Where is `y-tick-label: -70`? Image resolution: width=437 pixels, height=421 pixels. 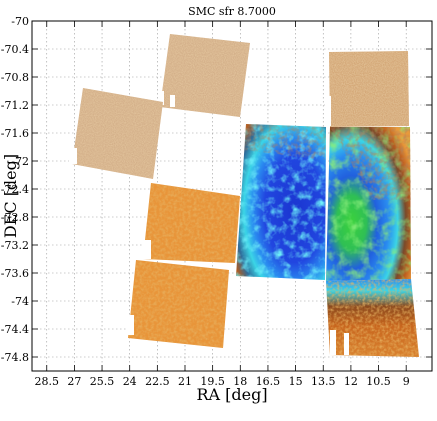
y-tick-label: -70 is located at coordinates (20, 21).